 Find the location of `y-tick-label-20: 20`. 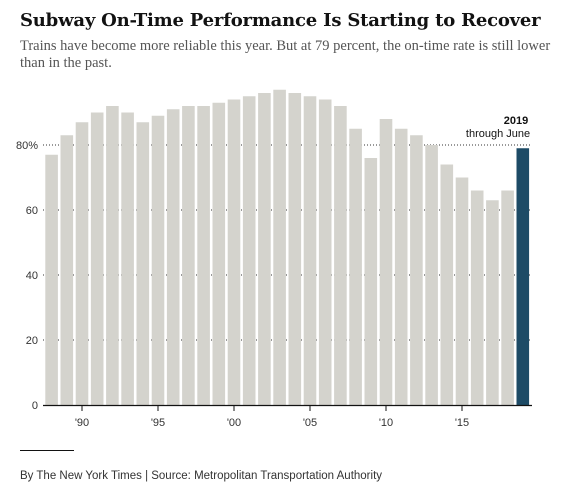

y-tick-label-20: 20 is located at coordinates (32, 341).